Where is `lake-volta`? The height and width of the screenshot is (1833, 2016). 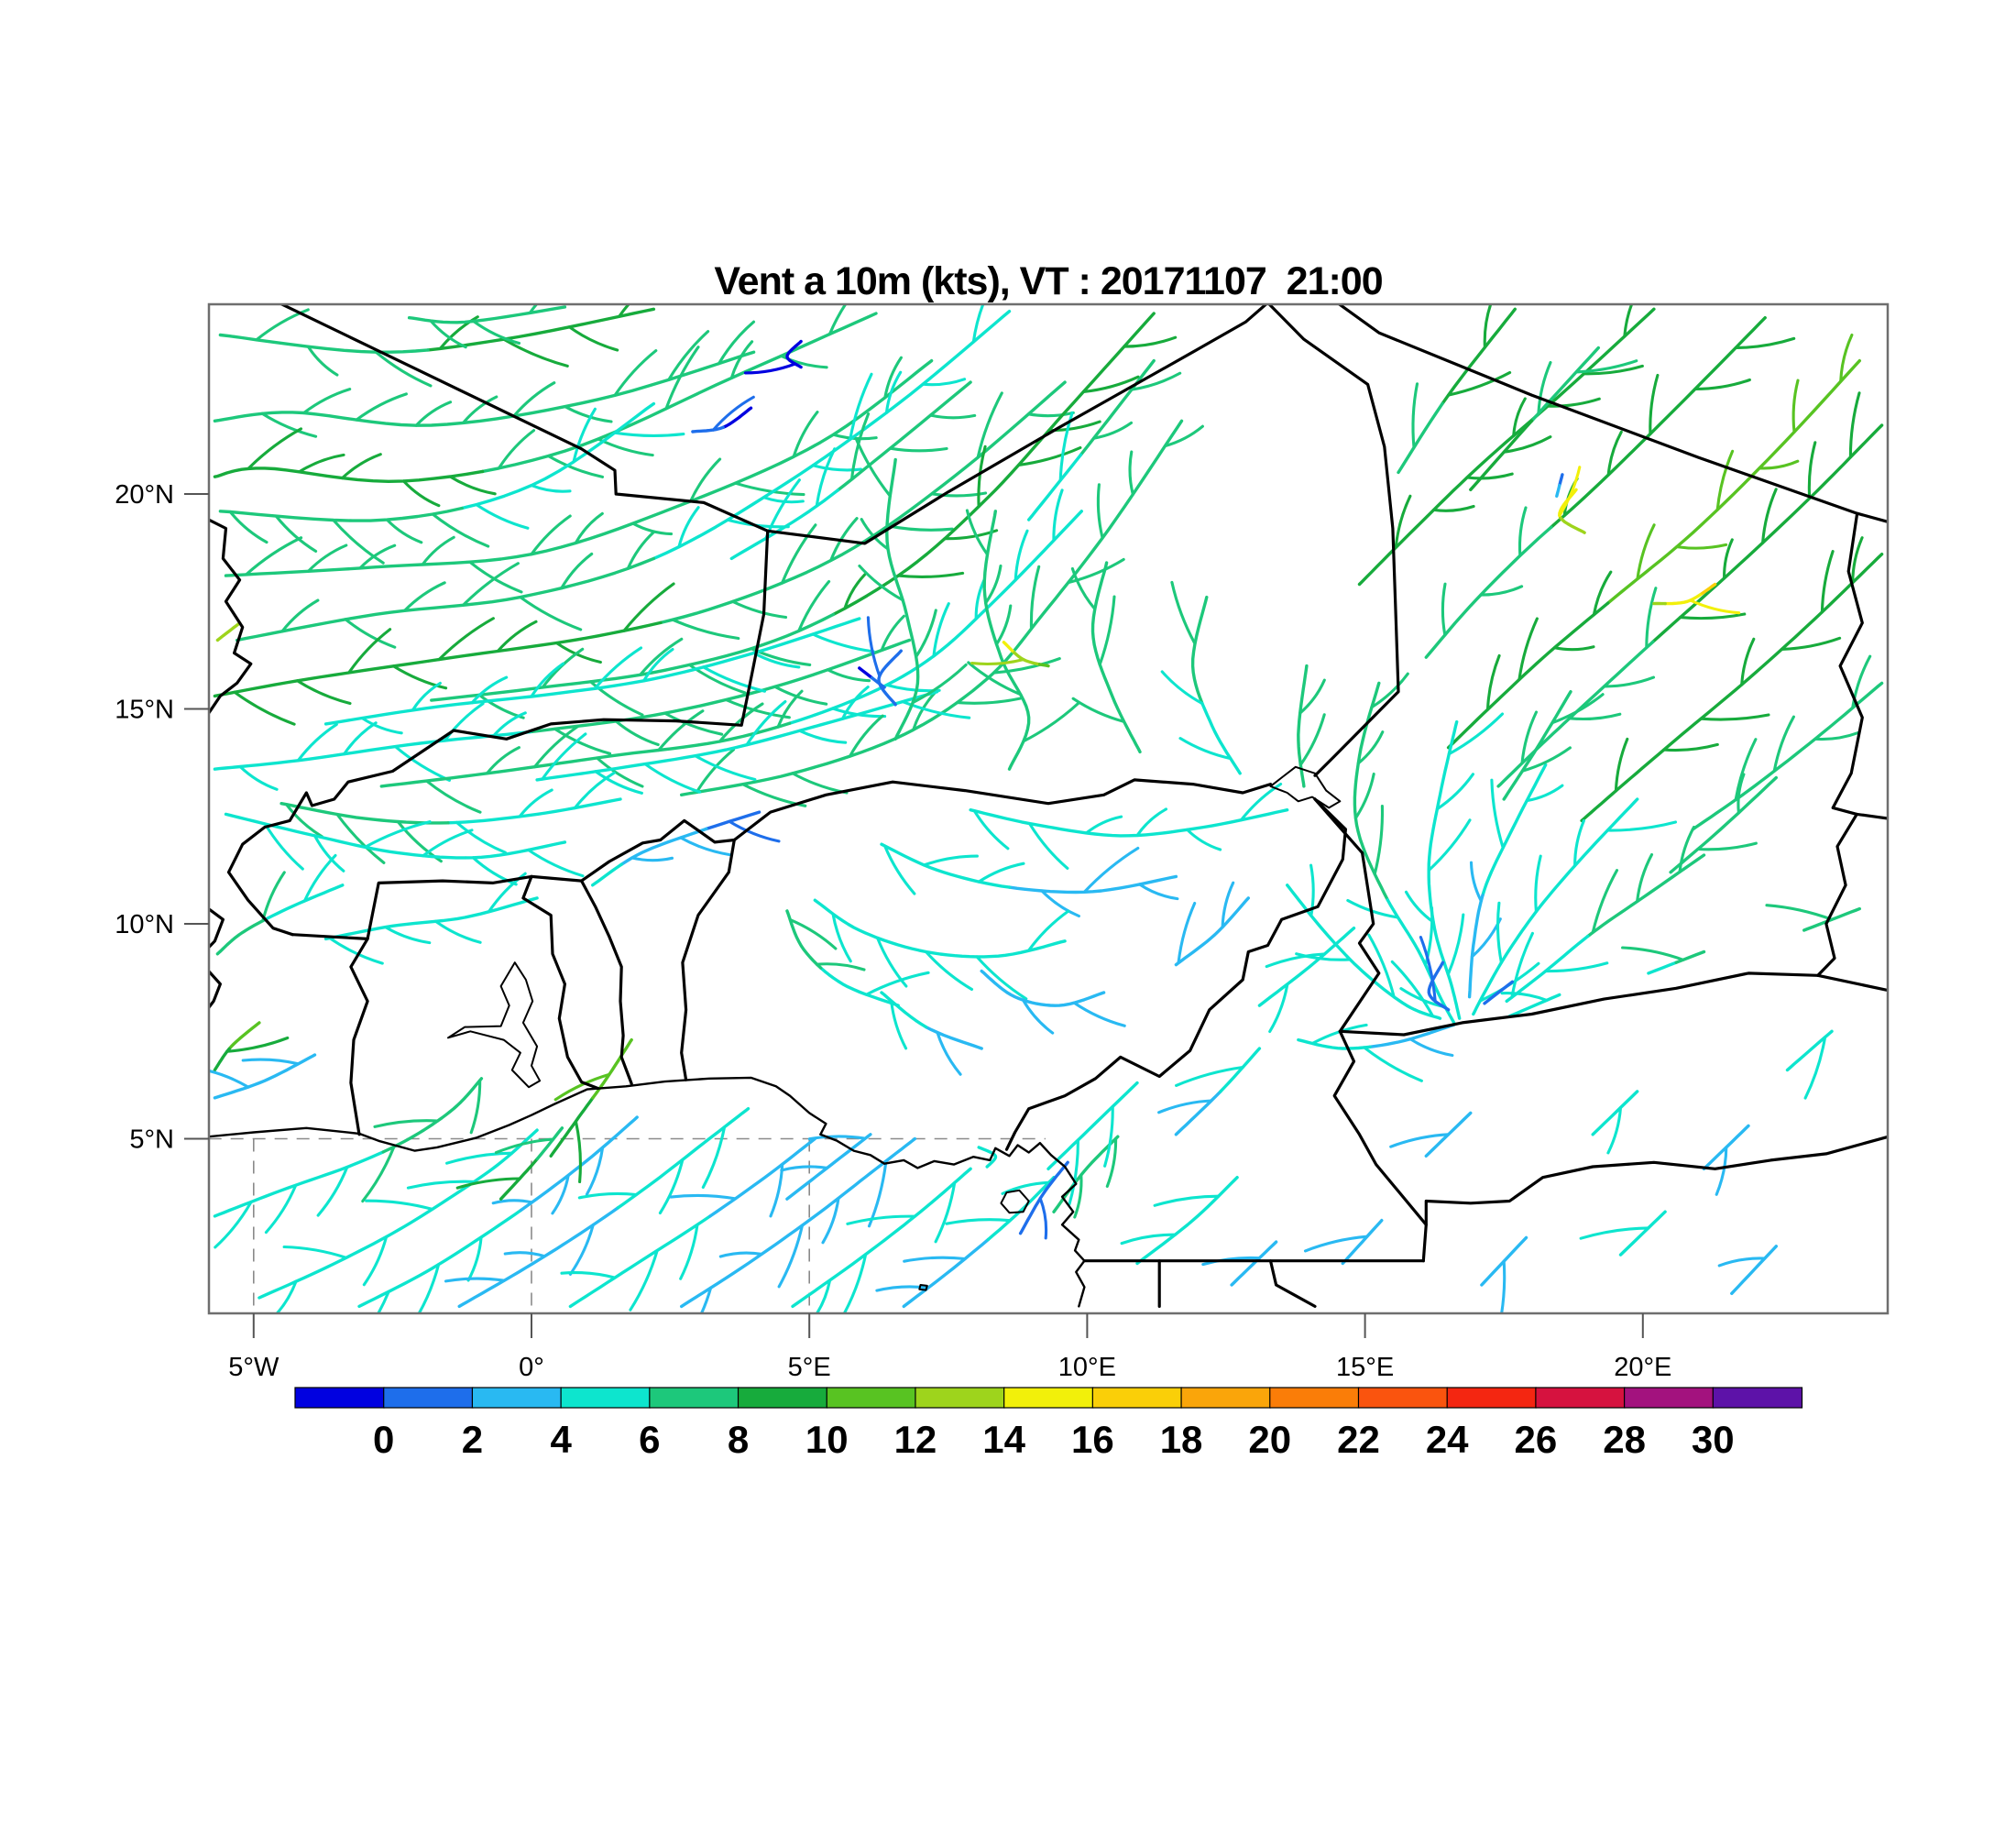 lake-volta is located at coordinates (494, 1025).